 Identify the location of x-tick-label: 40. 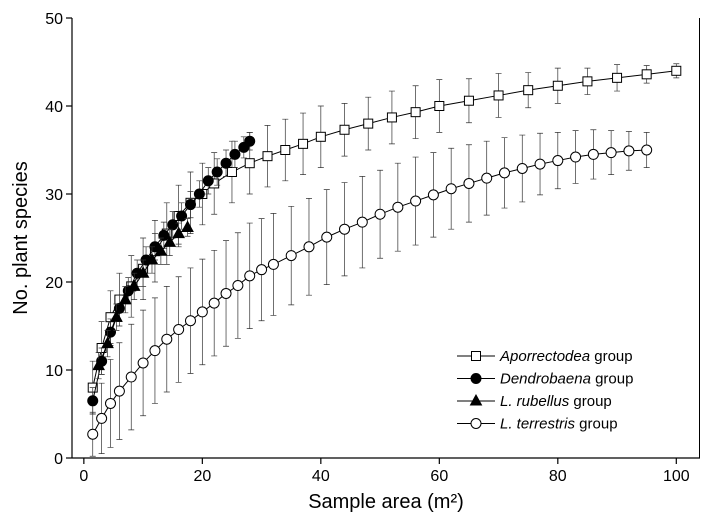
(321, 476).